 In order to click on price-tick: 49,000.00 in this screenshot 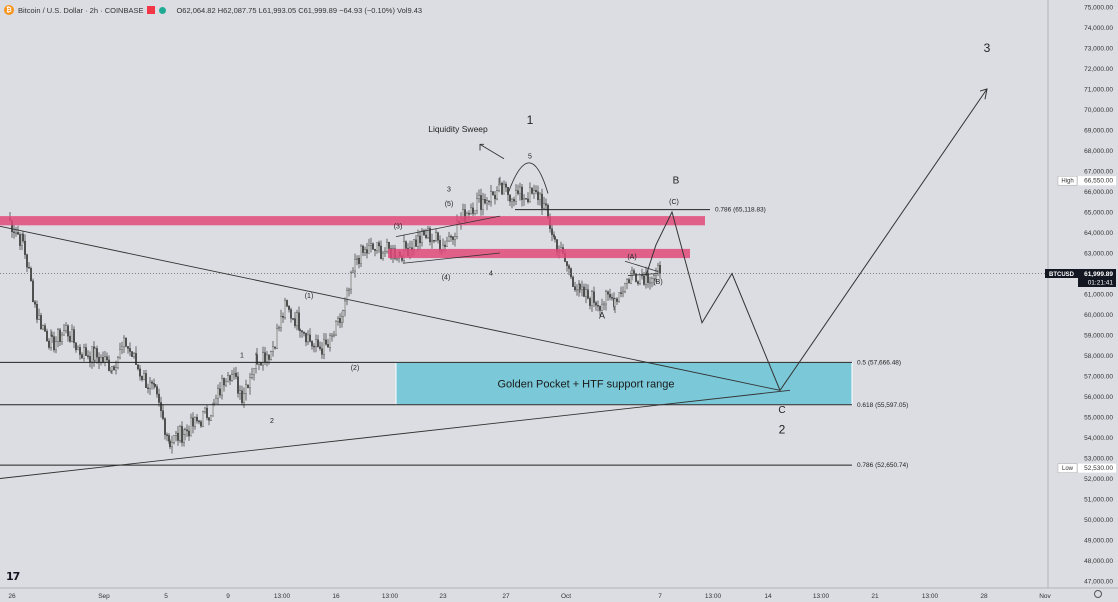, I will do `click(1098, 541)`.